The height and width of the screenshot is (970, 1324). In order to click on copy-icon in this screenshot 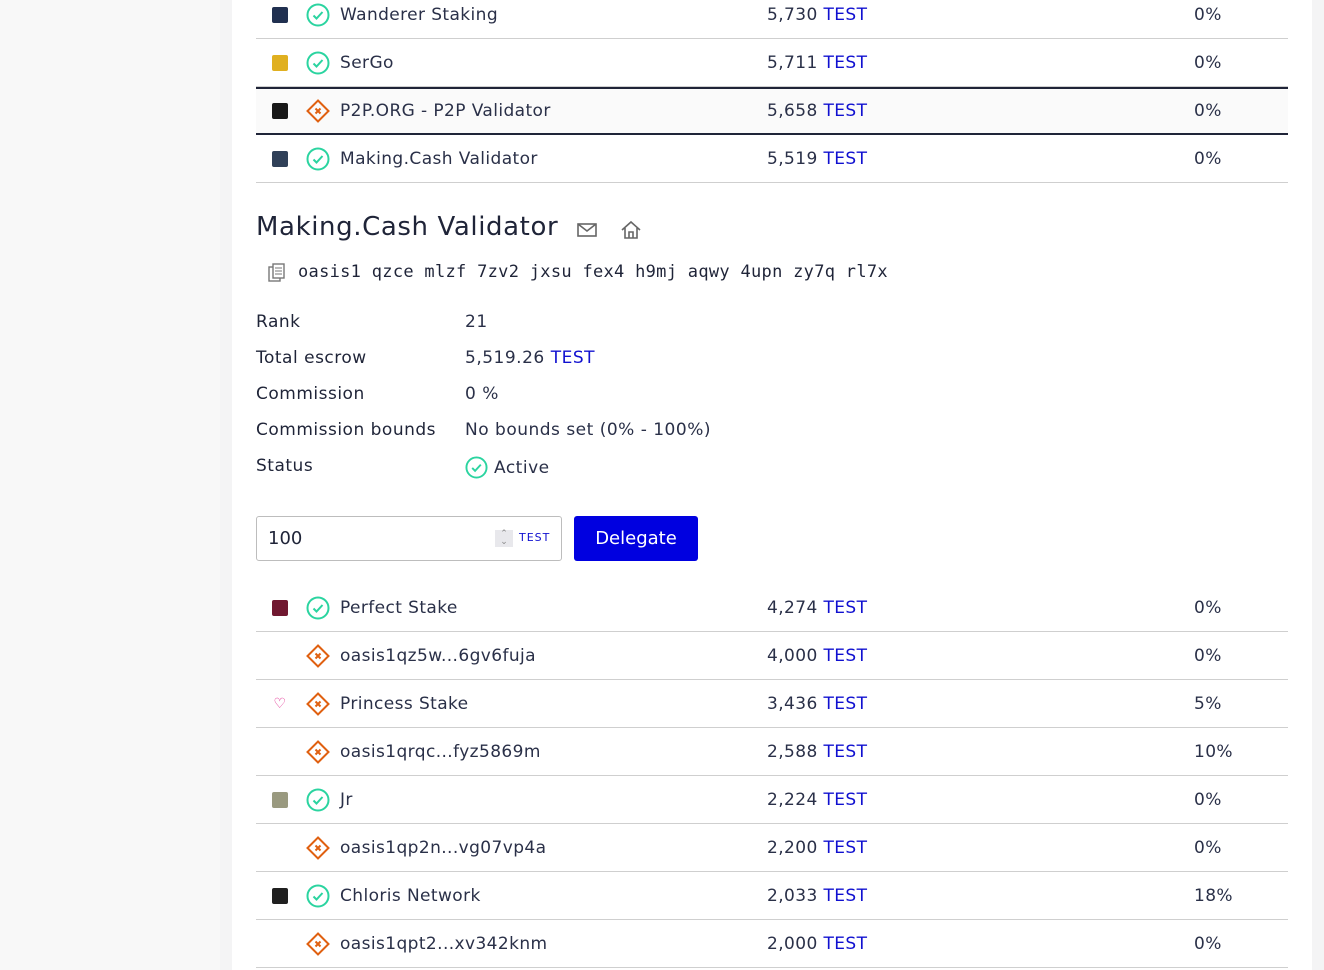, I will do `click(277, 273)`.